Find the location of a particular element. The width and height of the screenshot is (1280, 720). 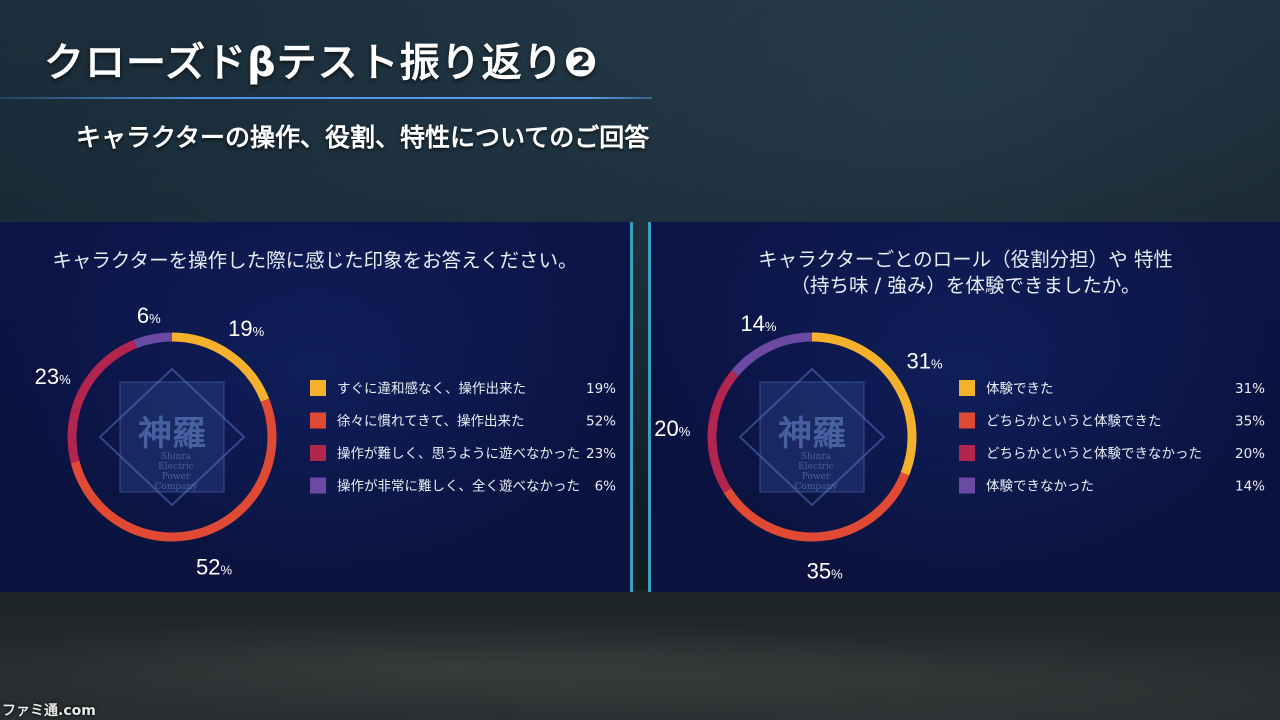

watermark: ファミ通.com is located at coordinates (49, 711).